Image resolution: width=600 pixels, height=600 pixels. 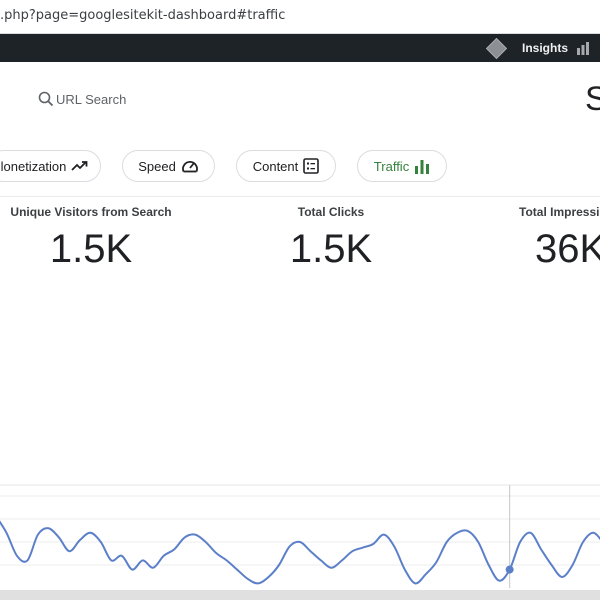 I want to click on chip-monetization-label: lonetization, so click(x=33, y=166).